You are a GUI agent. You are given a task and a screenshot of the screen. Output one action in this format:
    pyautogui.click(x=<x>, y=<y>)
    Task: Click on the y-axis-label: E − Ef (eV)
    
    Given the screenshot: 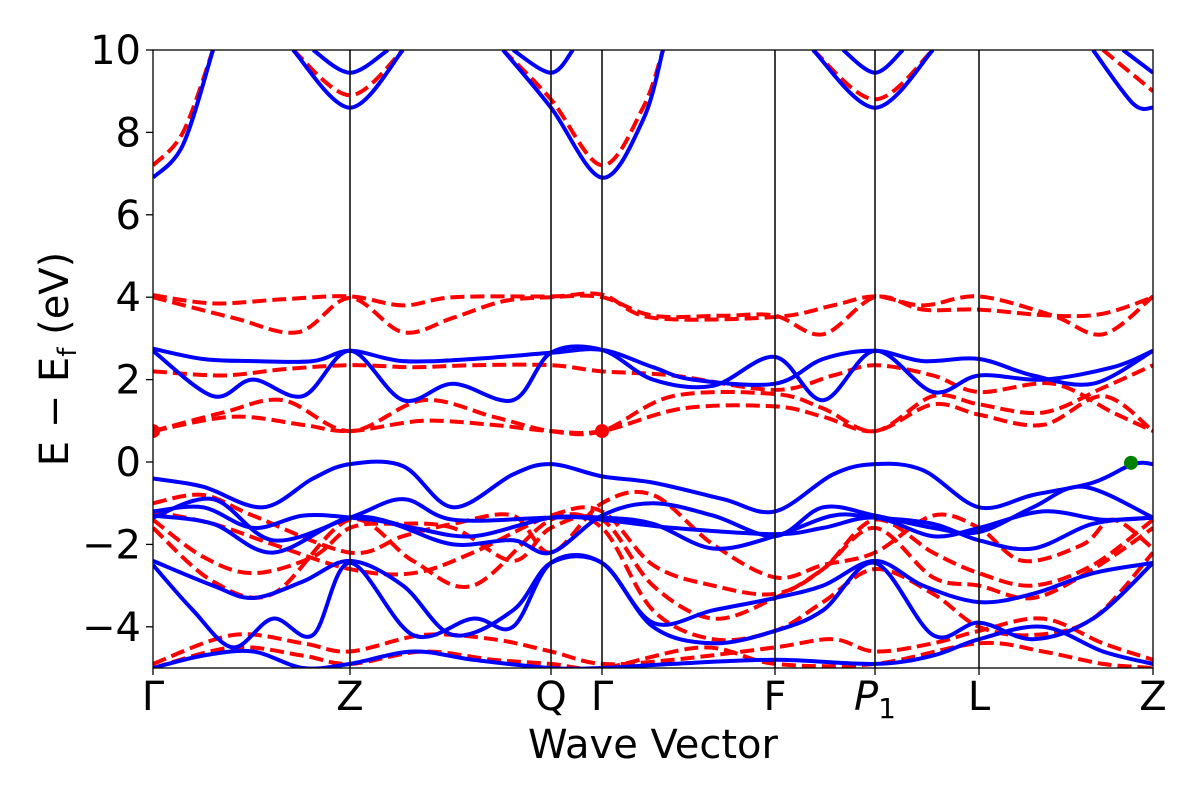 What is the action you would take?
    pyautogui.click(x=57, y=359)
    